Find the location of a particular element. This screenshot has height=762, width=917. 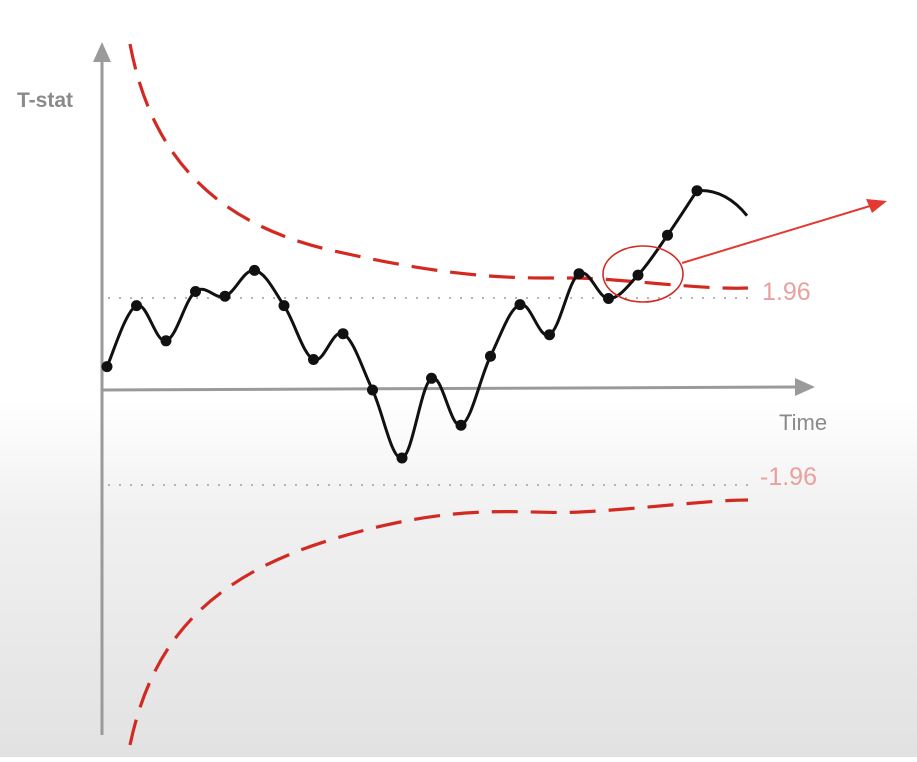

x-axis is located at coordinates (450, 388).